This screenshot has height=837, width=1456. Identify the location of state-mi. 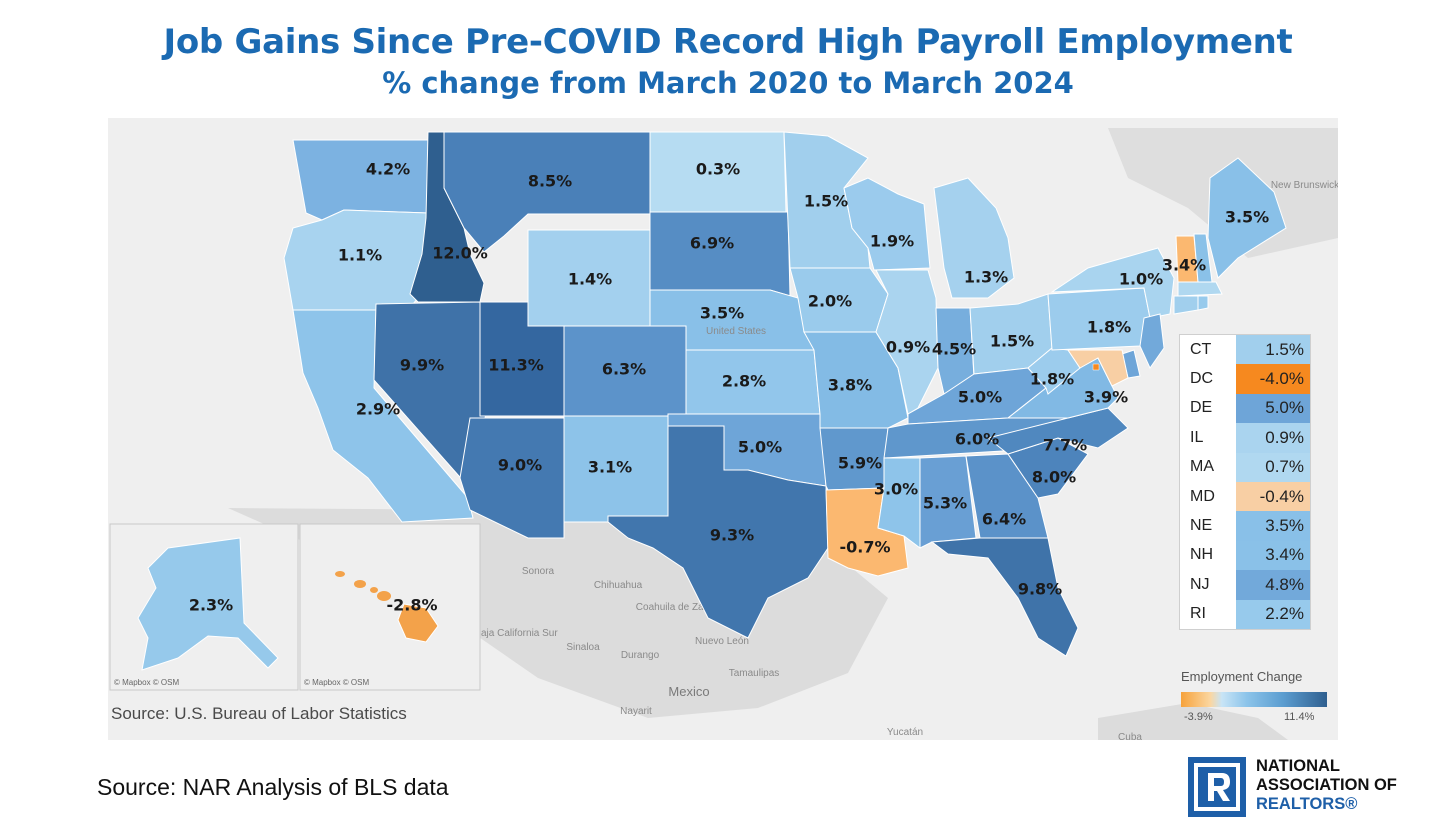
(974, 238).